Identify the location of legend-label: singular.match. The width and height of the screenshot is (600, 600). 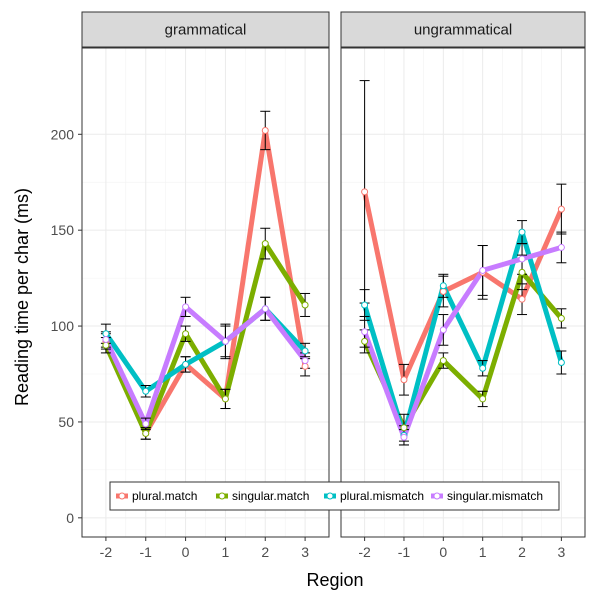
(270, 496).